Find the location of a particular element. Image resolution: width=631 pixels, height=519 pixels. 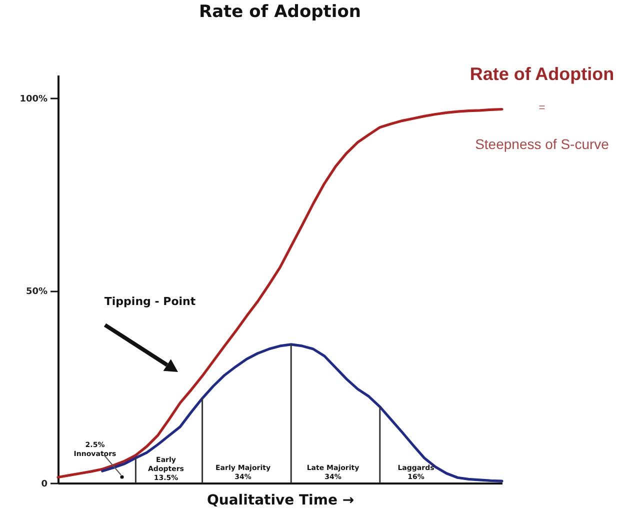

y-tick-label: 50% is located at coordinates (37, 292).